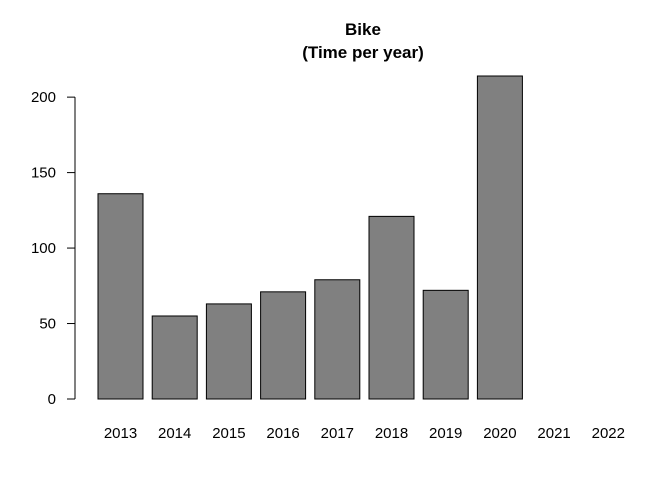  Describe the element at coordinates (499, 433) in the screenshot. I see `x-tick-label-2020: 2020` at that location.